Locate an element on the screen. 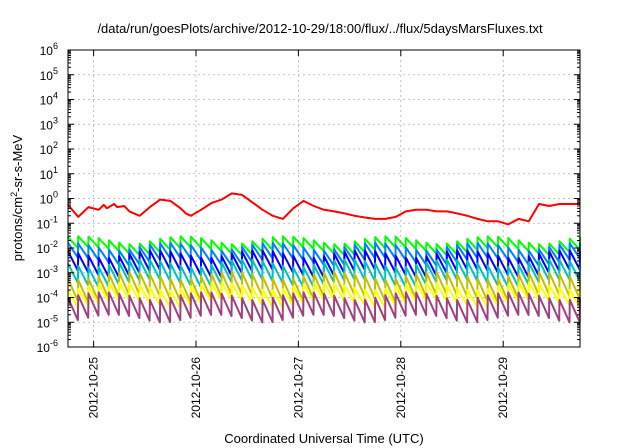 Image resolution: width=640 pixels, height=448 pixels. y-tick-label: 10¹ is located at coordinates (49, 173).